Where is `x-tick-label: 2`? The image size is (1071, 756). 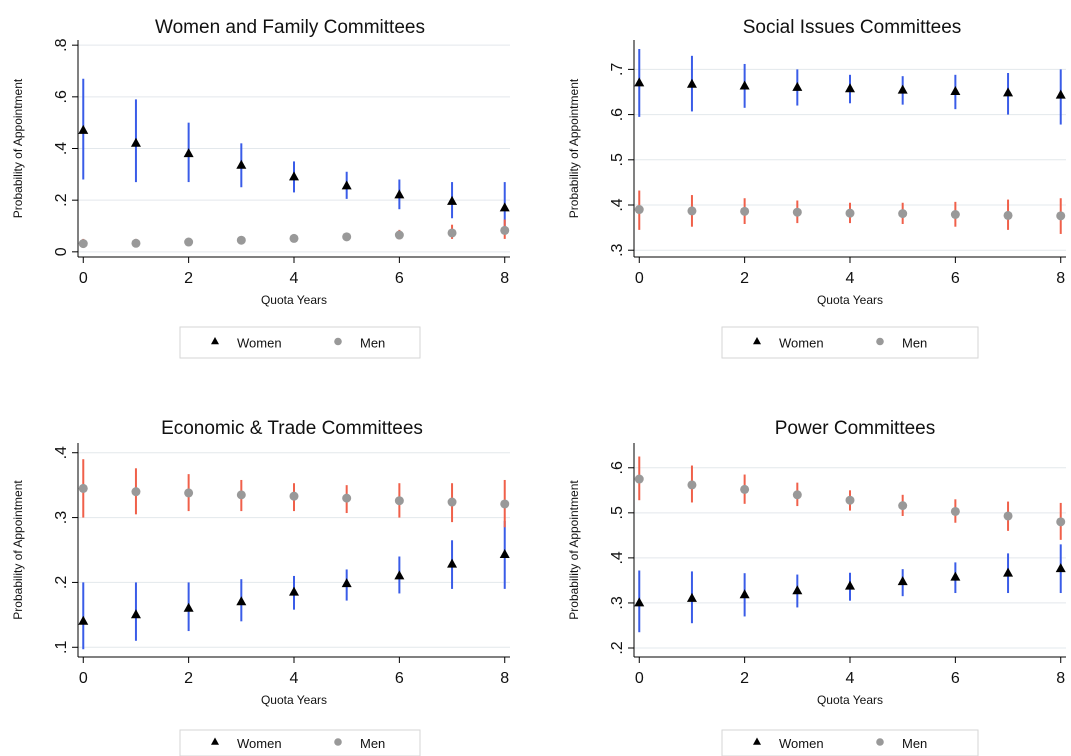
x-tick-label: 2 is located at coordinates (188, 278).